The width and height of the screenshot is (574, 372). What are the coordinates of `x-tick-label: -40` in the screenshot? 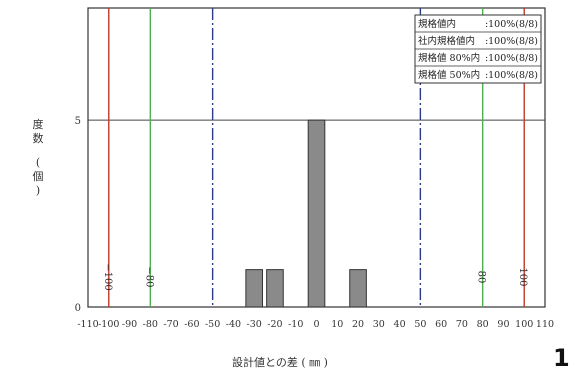 It's located at (233, 324).